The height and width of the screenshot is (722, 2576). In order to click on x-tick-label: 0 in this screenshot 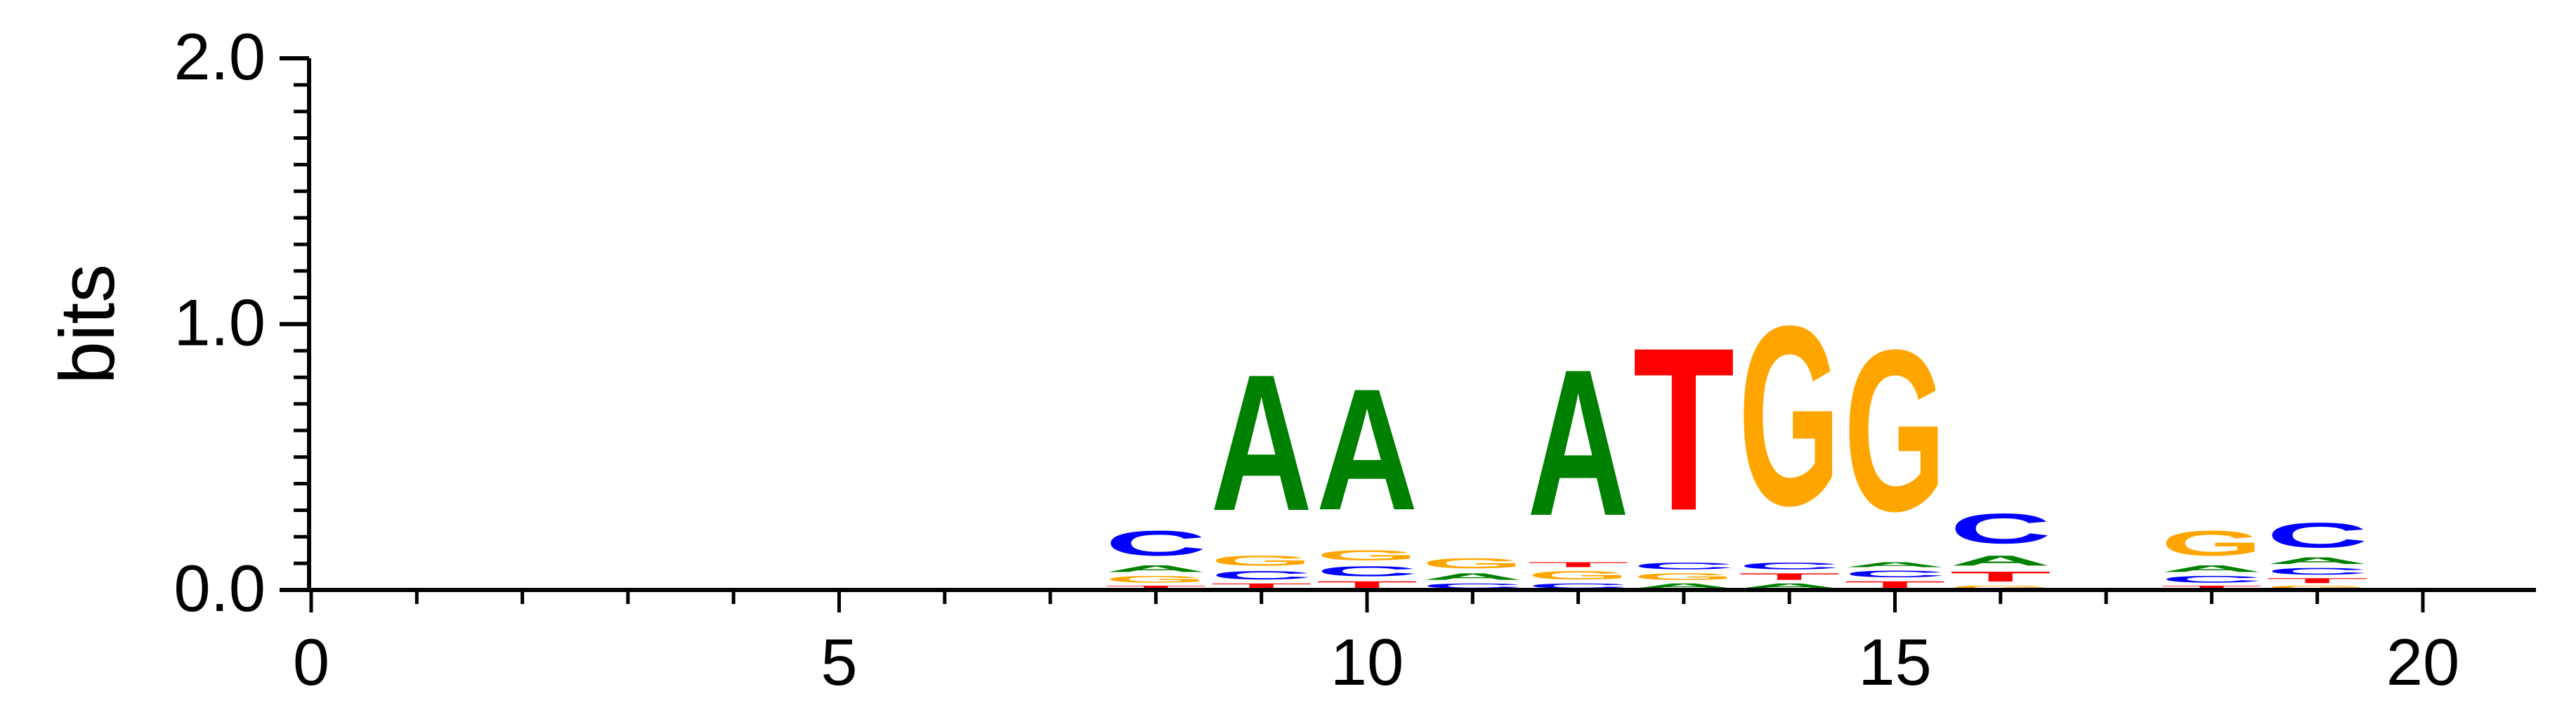, I will do `click(311, 662)`.